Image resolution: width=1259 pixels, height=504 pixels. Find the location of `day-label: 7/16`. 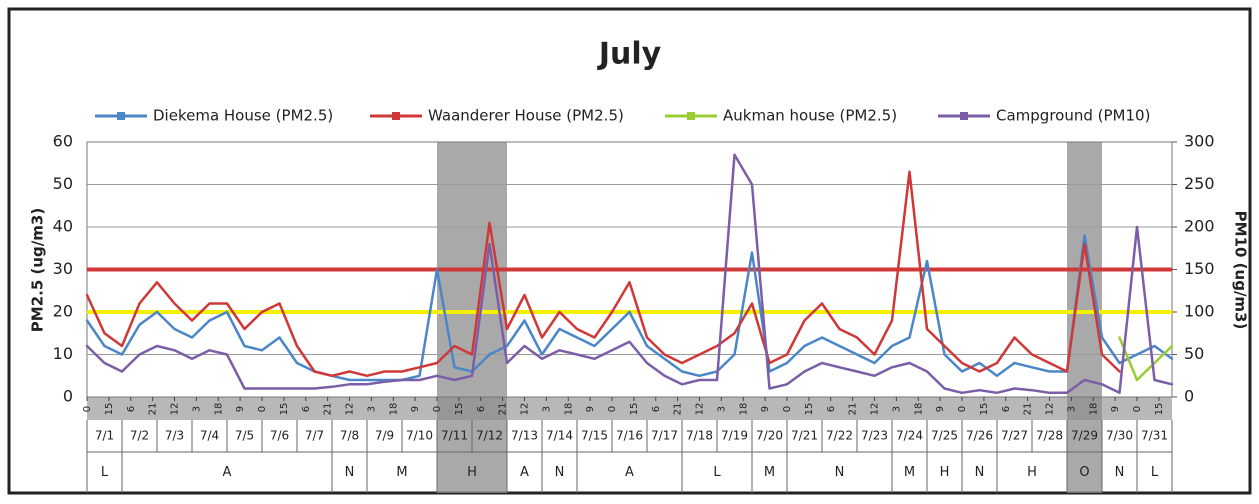

day-label: 7/16 is located at coordinates (629, 436).